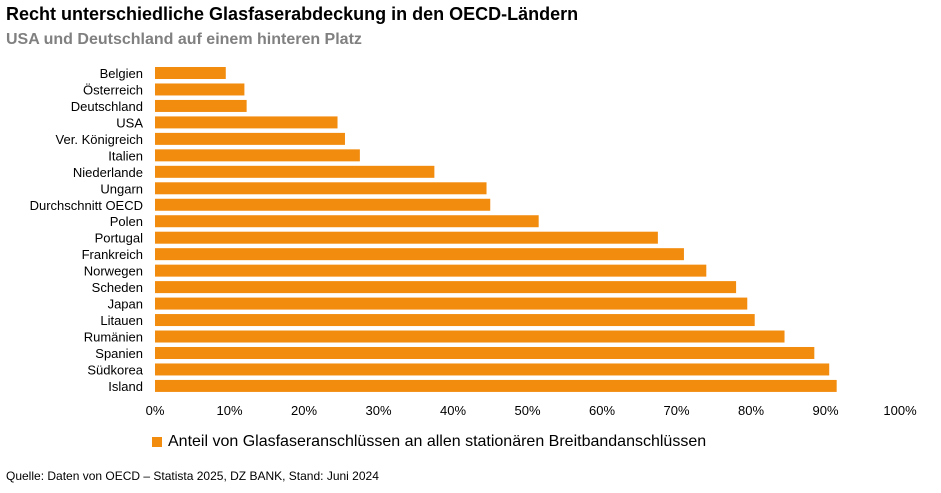 The width and height of the screenshot is (941, 493). What do you see at coordinates (157, 442) in the screenshot?
I see `legend-swatch` at bounding box center [157, 442].